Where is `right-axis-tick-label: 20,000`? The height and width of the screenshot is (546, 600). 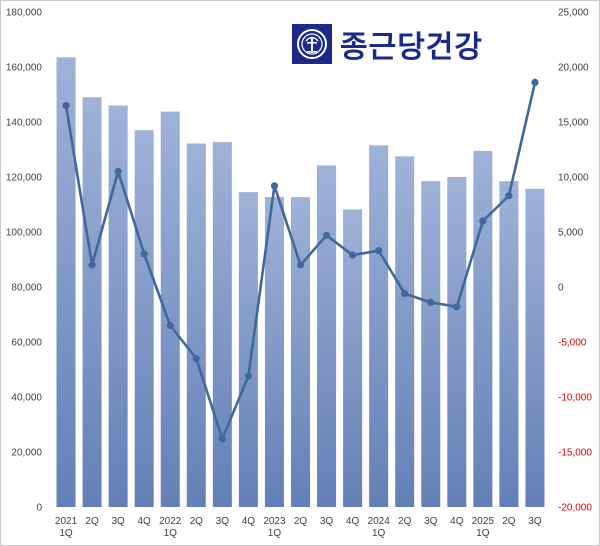
right-axis-tick-label: 20,000 is located at coordinates (573, 68).